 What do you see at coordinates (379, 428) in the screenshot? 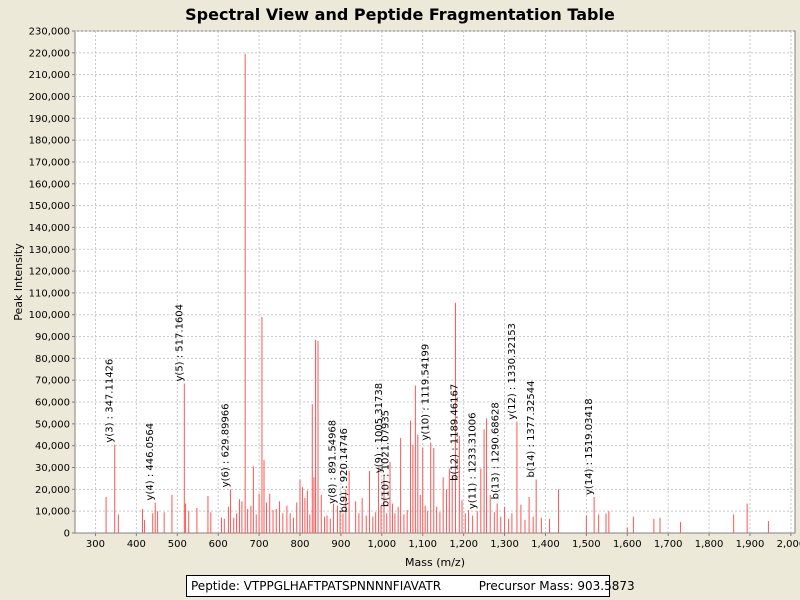
I see `peak-annotation: y(9) : 1005.31738` at bounding box center [379, 428].